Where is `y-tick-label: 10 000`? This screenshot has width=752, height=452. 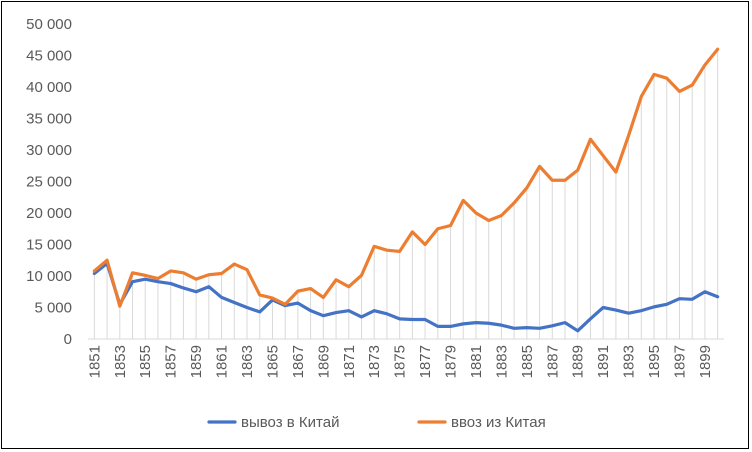
y-tick-label: 10 000 is located at coordinates (49, 276).